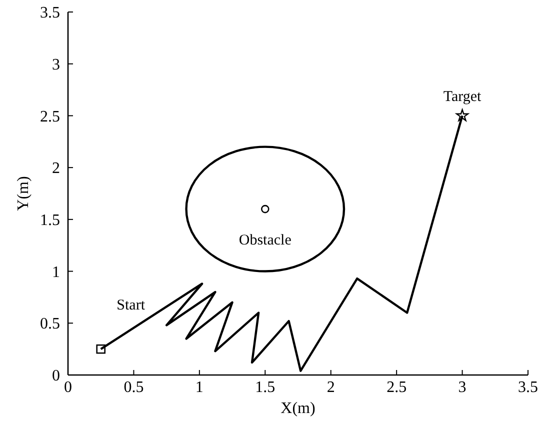  What do you see at coordinates (56, 272) in the screenshot?
I see `y-tick-label: 1` at bounding box center [56, 272].